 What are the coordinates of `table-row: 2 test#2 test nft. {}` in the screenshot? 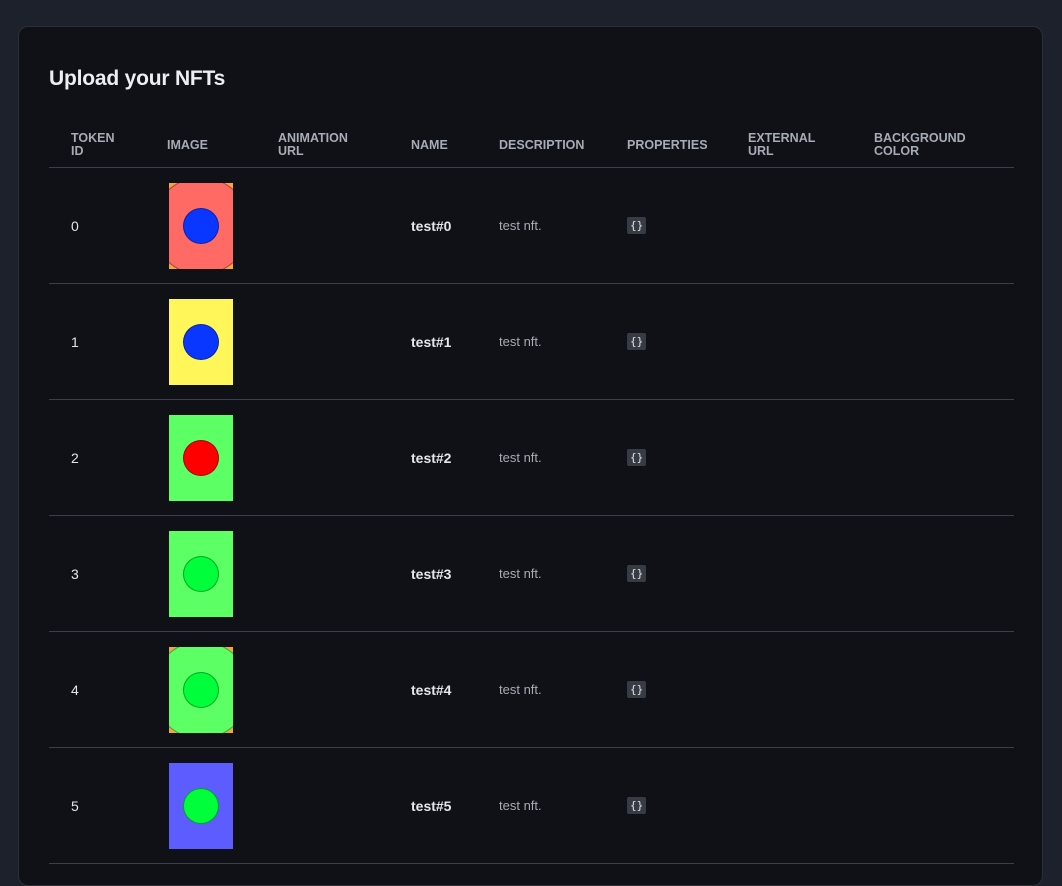 It's located at (531, 458).